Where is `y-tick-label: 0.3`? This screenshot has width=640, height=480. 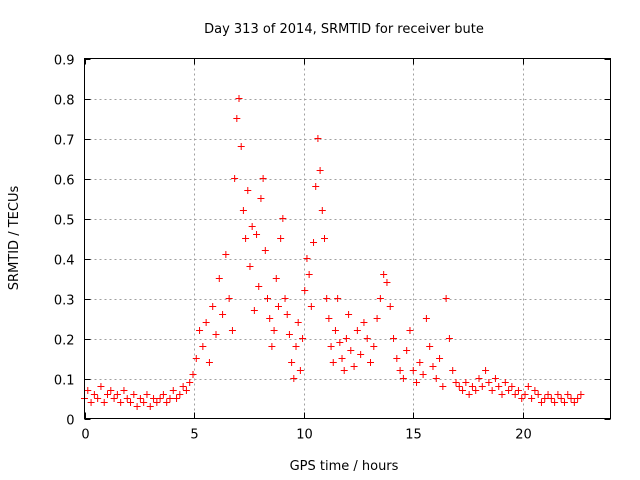
y-tick-label: 0.3 is located at coordinates (64, 301).